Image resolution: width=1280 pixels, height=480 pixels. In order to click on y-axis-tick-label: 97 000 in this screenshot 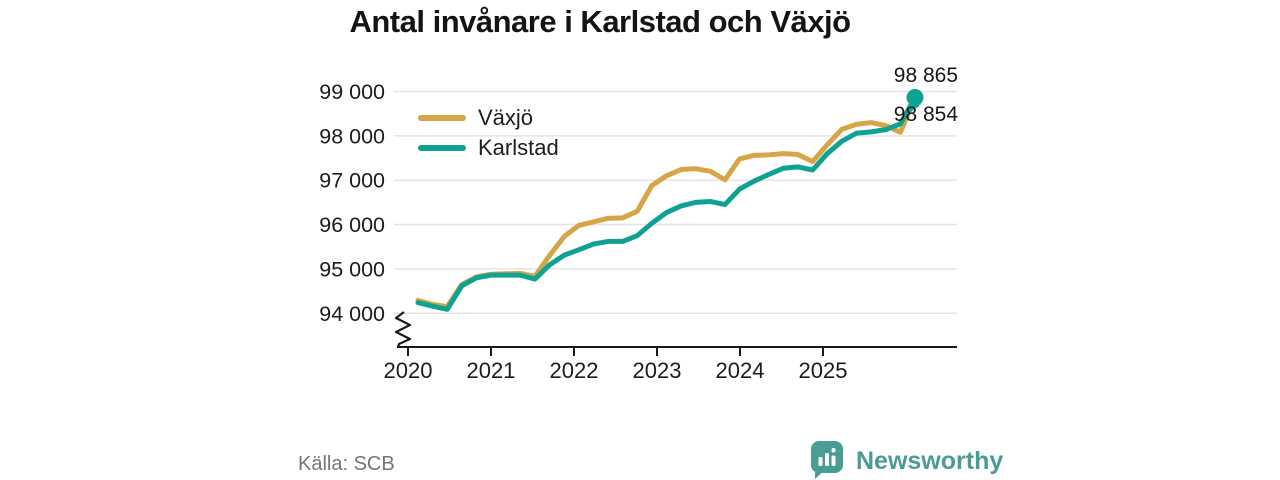, I will do `click(352, 181)`.